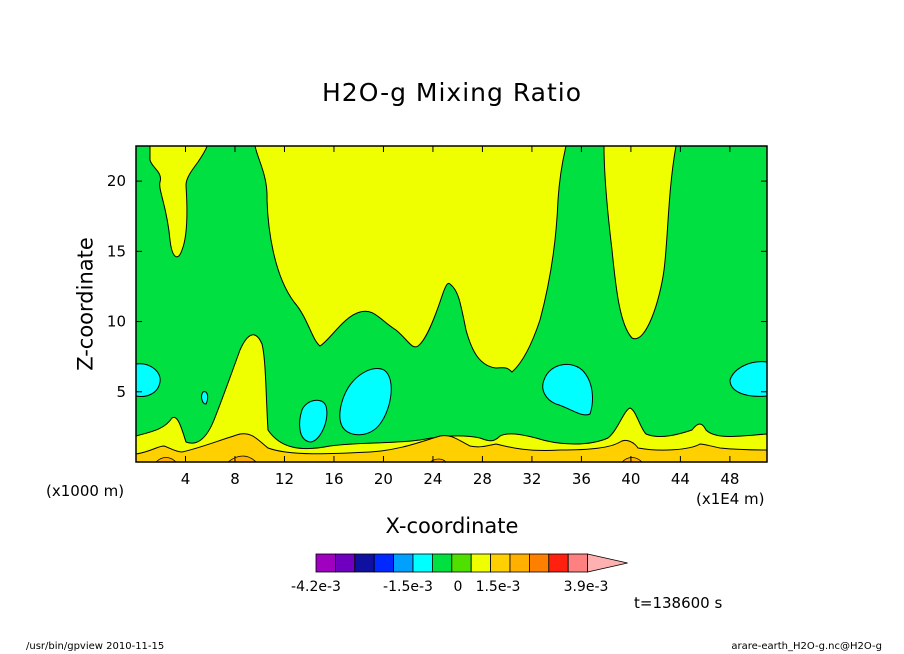  Describe the element at coordinates (235, 479) in the screenshot. I see `x-tick-label: 8` at that location.